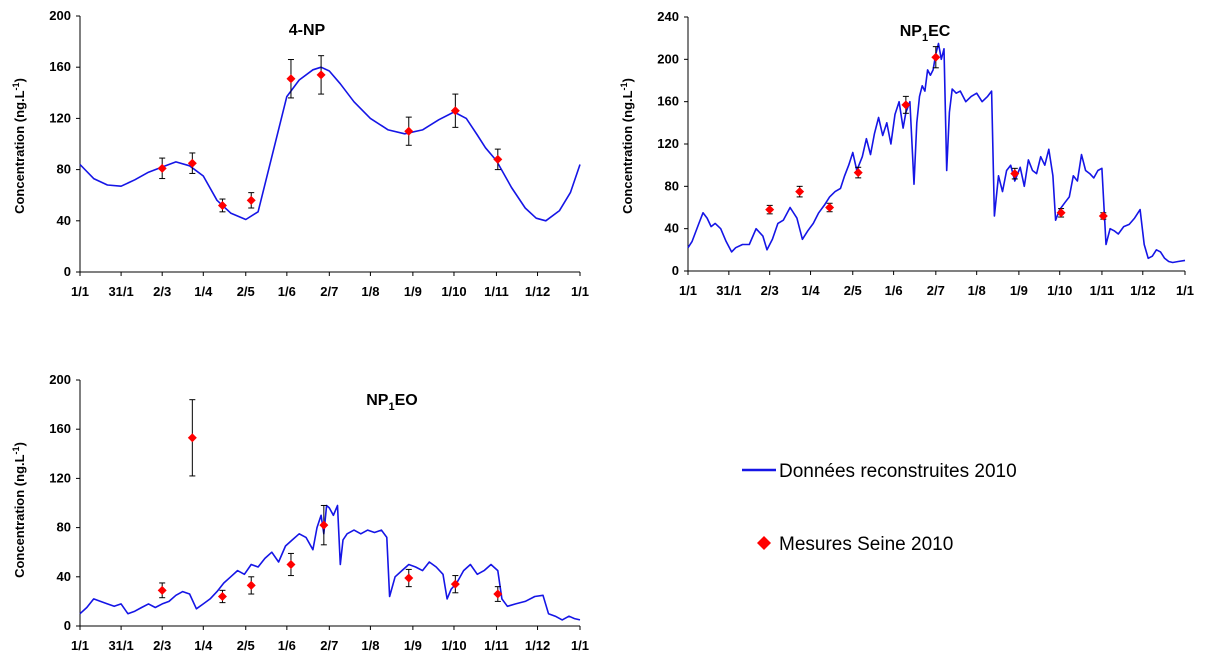  What do you see at coordinates (307, 30) in the screenshot?
I see `chart-title: 4-NP` at bounding box center [307, 30].